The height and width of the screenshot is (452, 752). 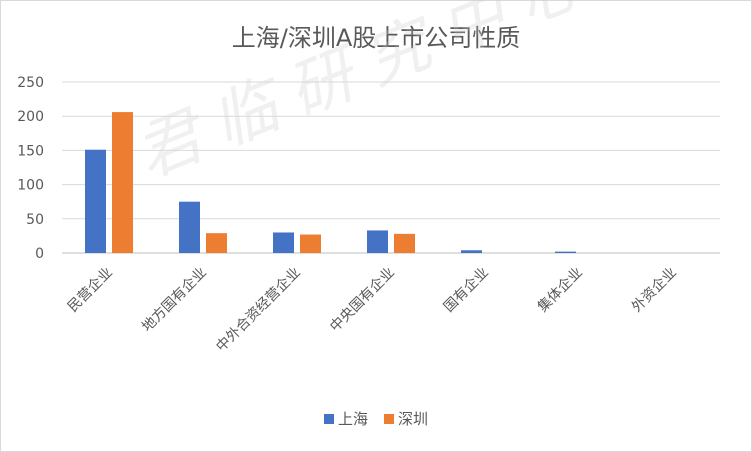 What do you see at coordinates (30, 186) in the screenshot?
I see `y-tick-label: 100` at bounding box center [30, 186].